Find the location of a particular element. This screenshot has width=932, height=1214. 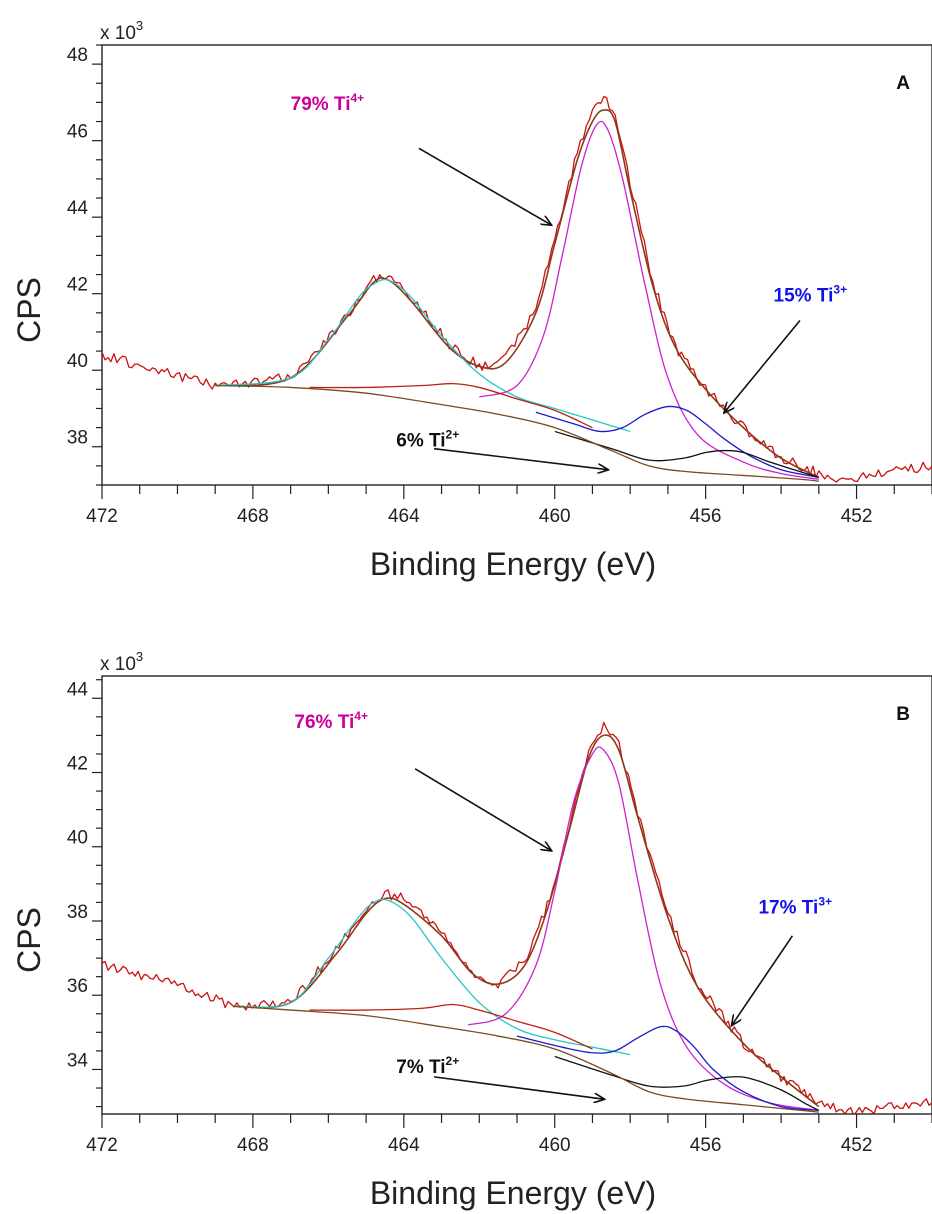

y-tick-label: 46 is located at coordinates (77, 132).